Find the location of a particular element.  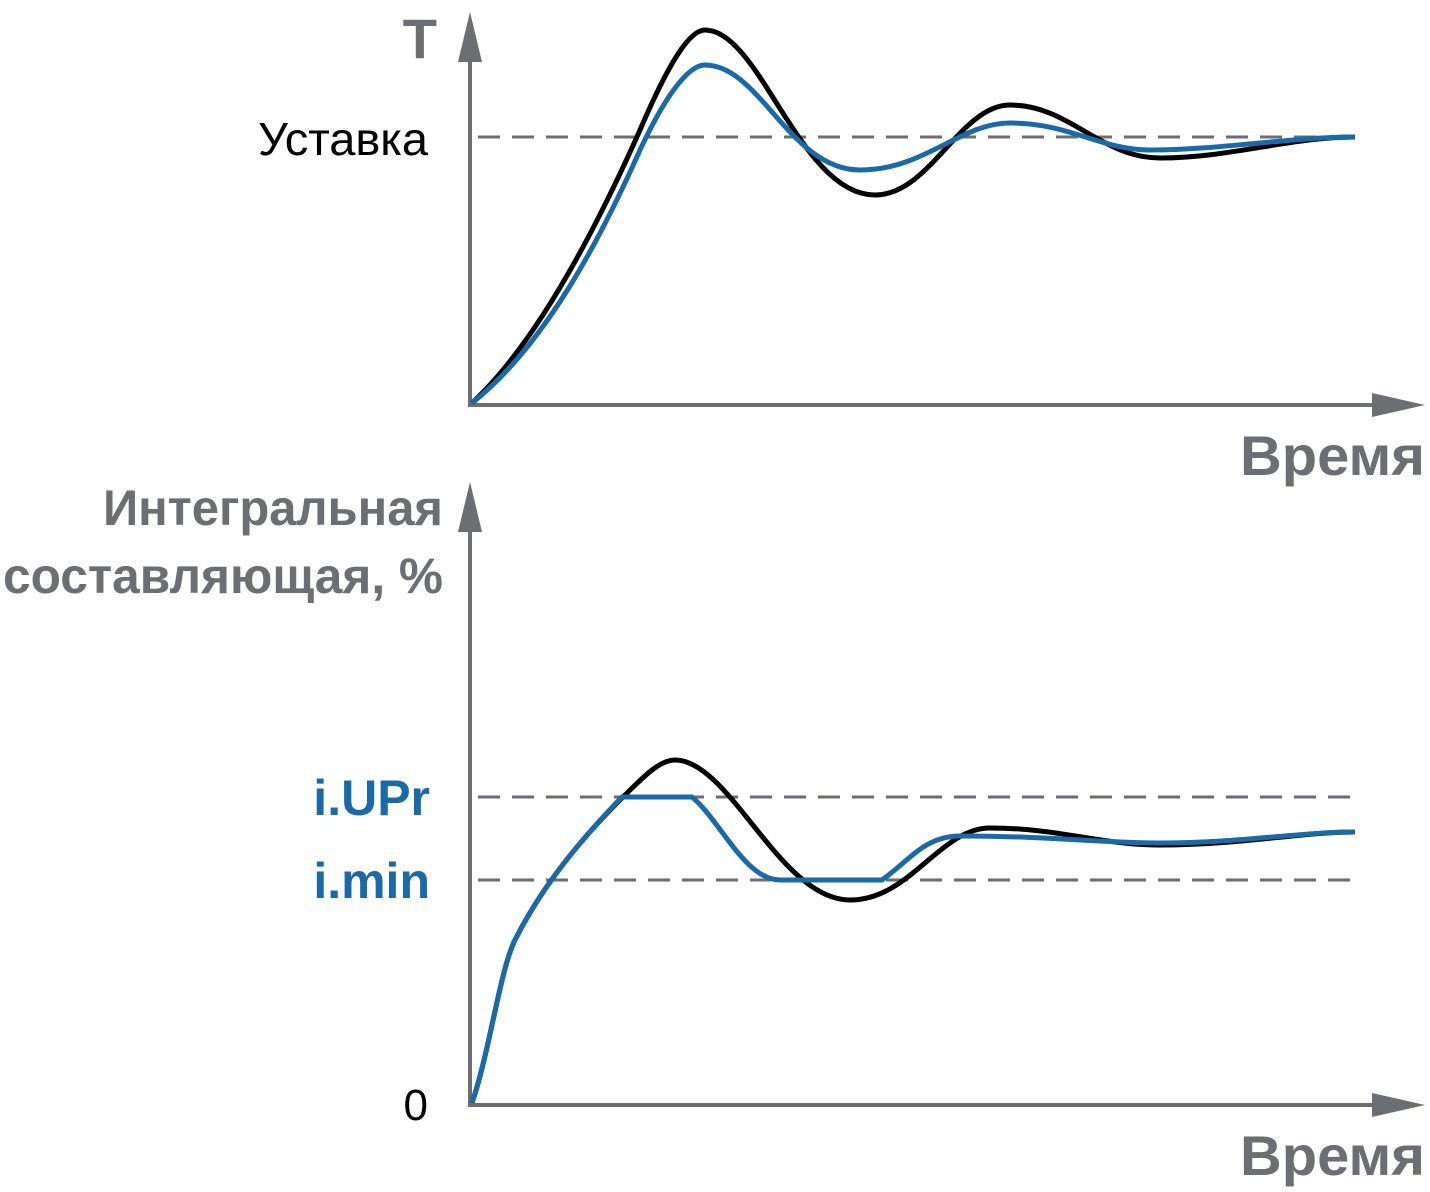

zero-label: 0 is located at coordinates (416, 1105).